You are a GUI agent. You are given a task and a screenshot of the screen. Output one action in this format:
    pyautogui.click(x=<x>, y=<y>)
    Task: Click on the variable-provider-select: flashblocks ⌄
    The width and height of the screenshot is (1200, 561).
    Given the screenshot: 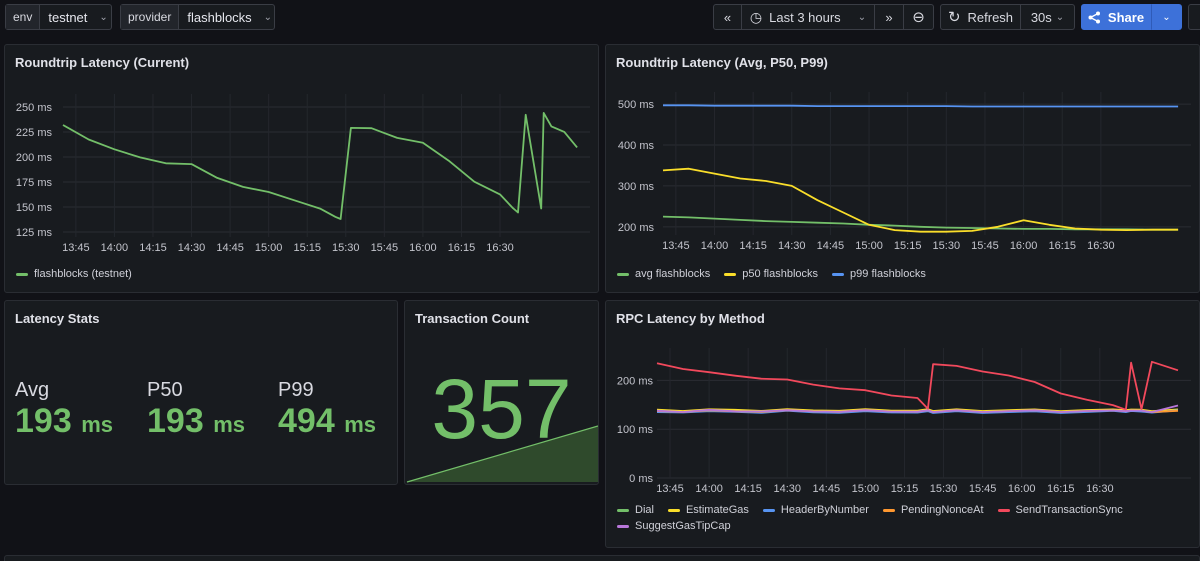 What is the action you would take?
    pyautogui.click(x=229, y=17)
    